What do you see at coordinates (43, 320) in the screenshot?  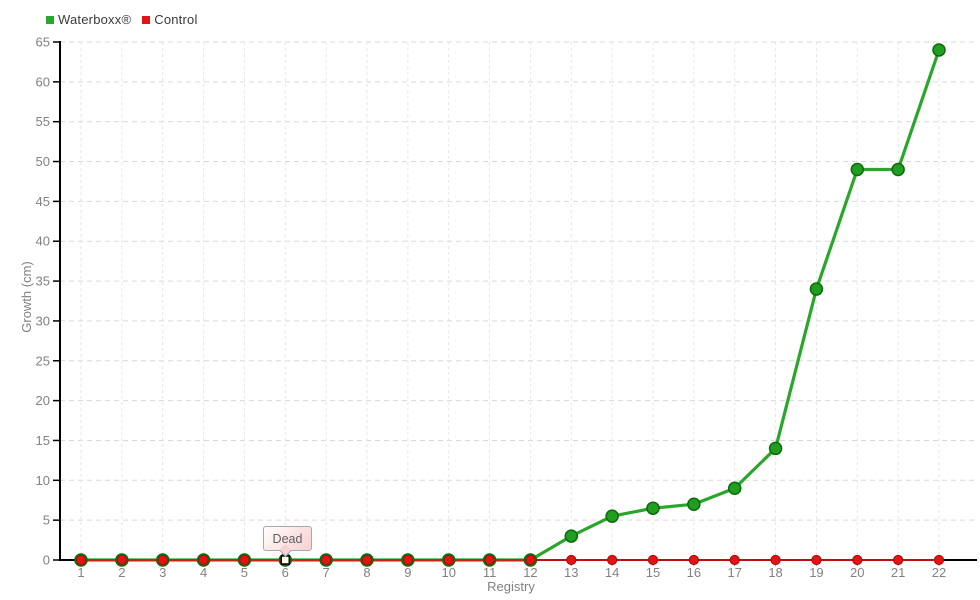 I see `svg-text: 30` at bounding box center [43, 320].